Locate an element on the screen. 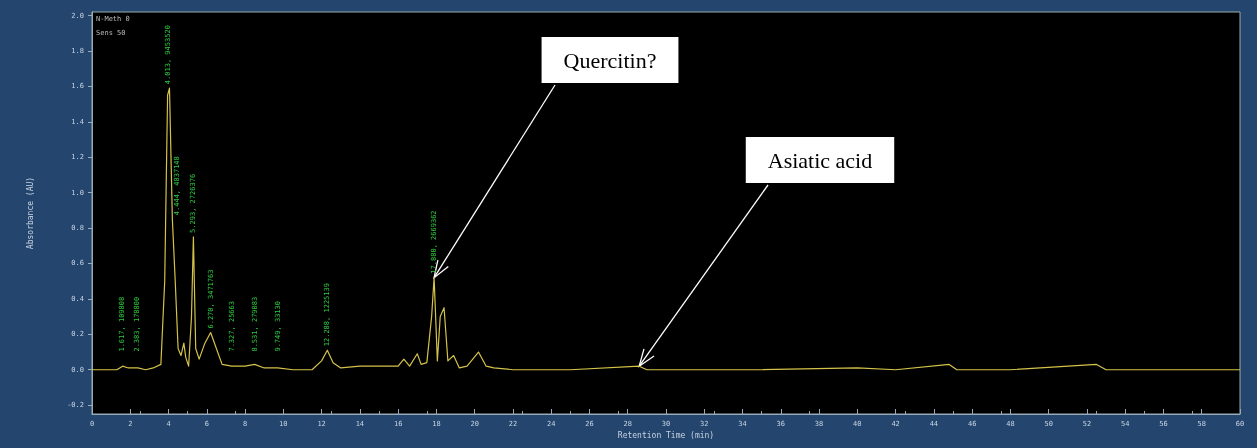 Image resolution: width=1257 pixels, height=448 pixels. annotation: Asiatic acid is located at coordinates (820, 160).